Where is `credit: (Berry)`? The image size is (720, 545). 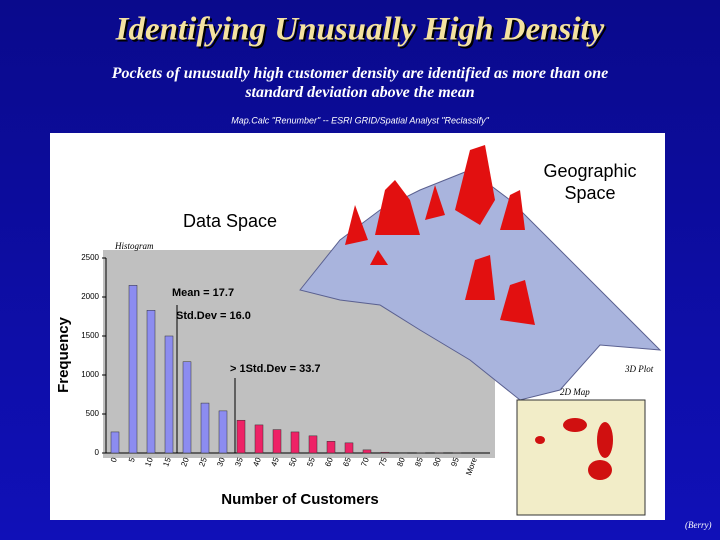
credit: (Berry) is located at coordinates (698, 525).